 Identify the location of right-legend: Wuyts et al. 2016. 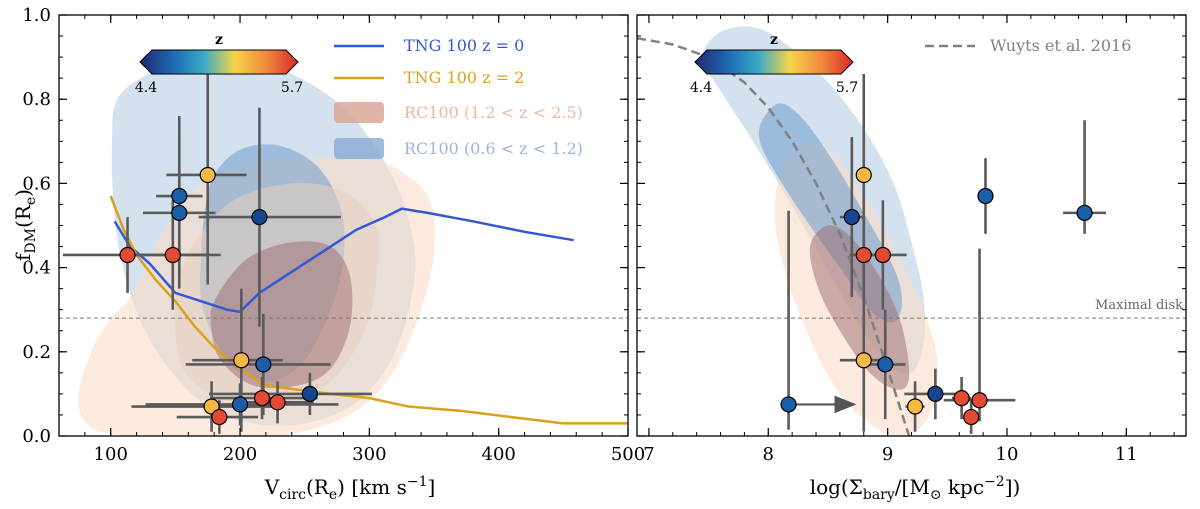
(1028, 45).